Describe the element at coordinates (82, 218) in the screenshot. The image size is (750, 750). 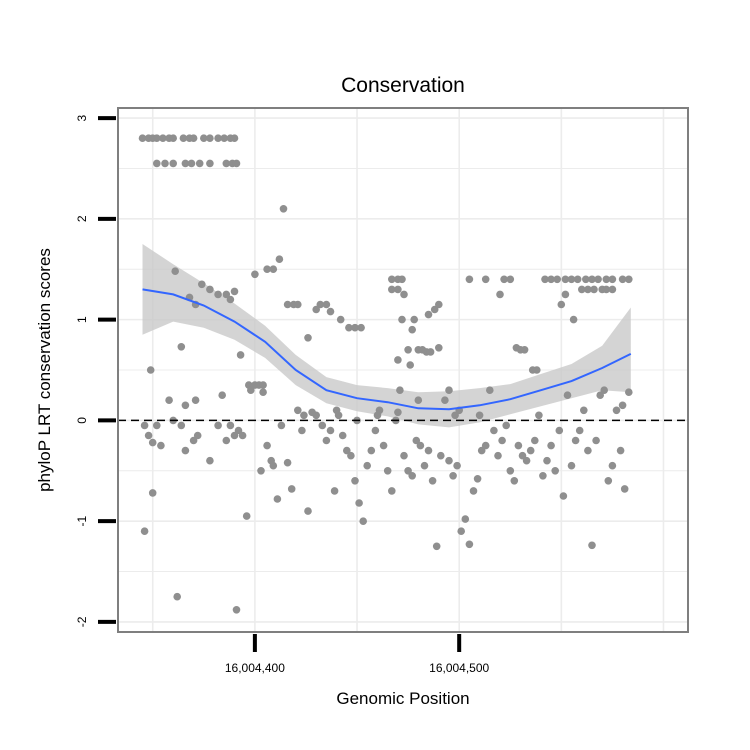
I see `y-tick-label: 2` at that location.